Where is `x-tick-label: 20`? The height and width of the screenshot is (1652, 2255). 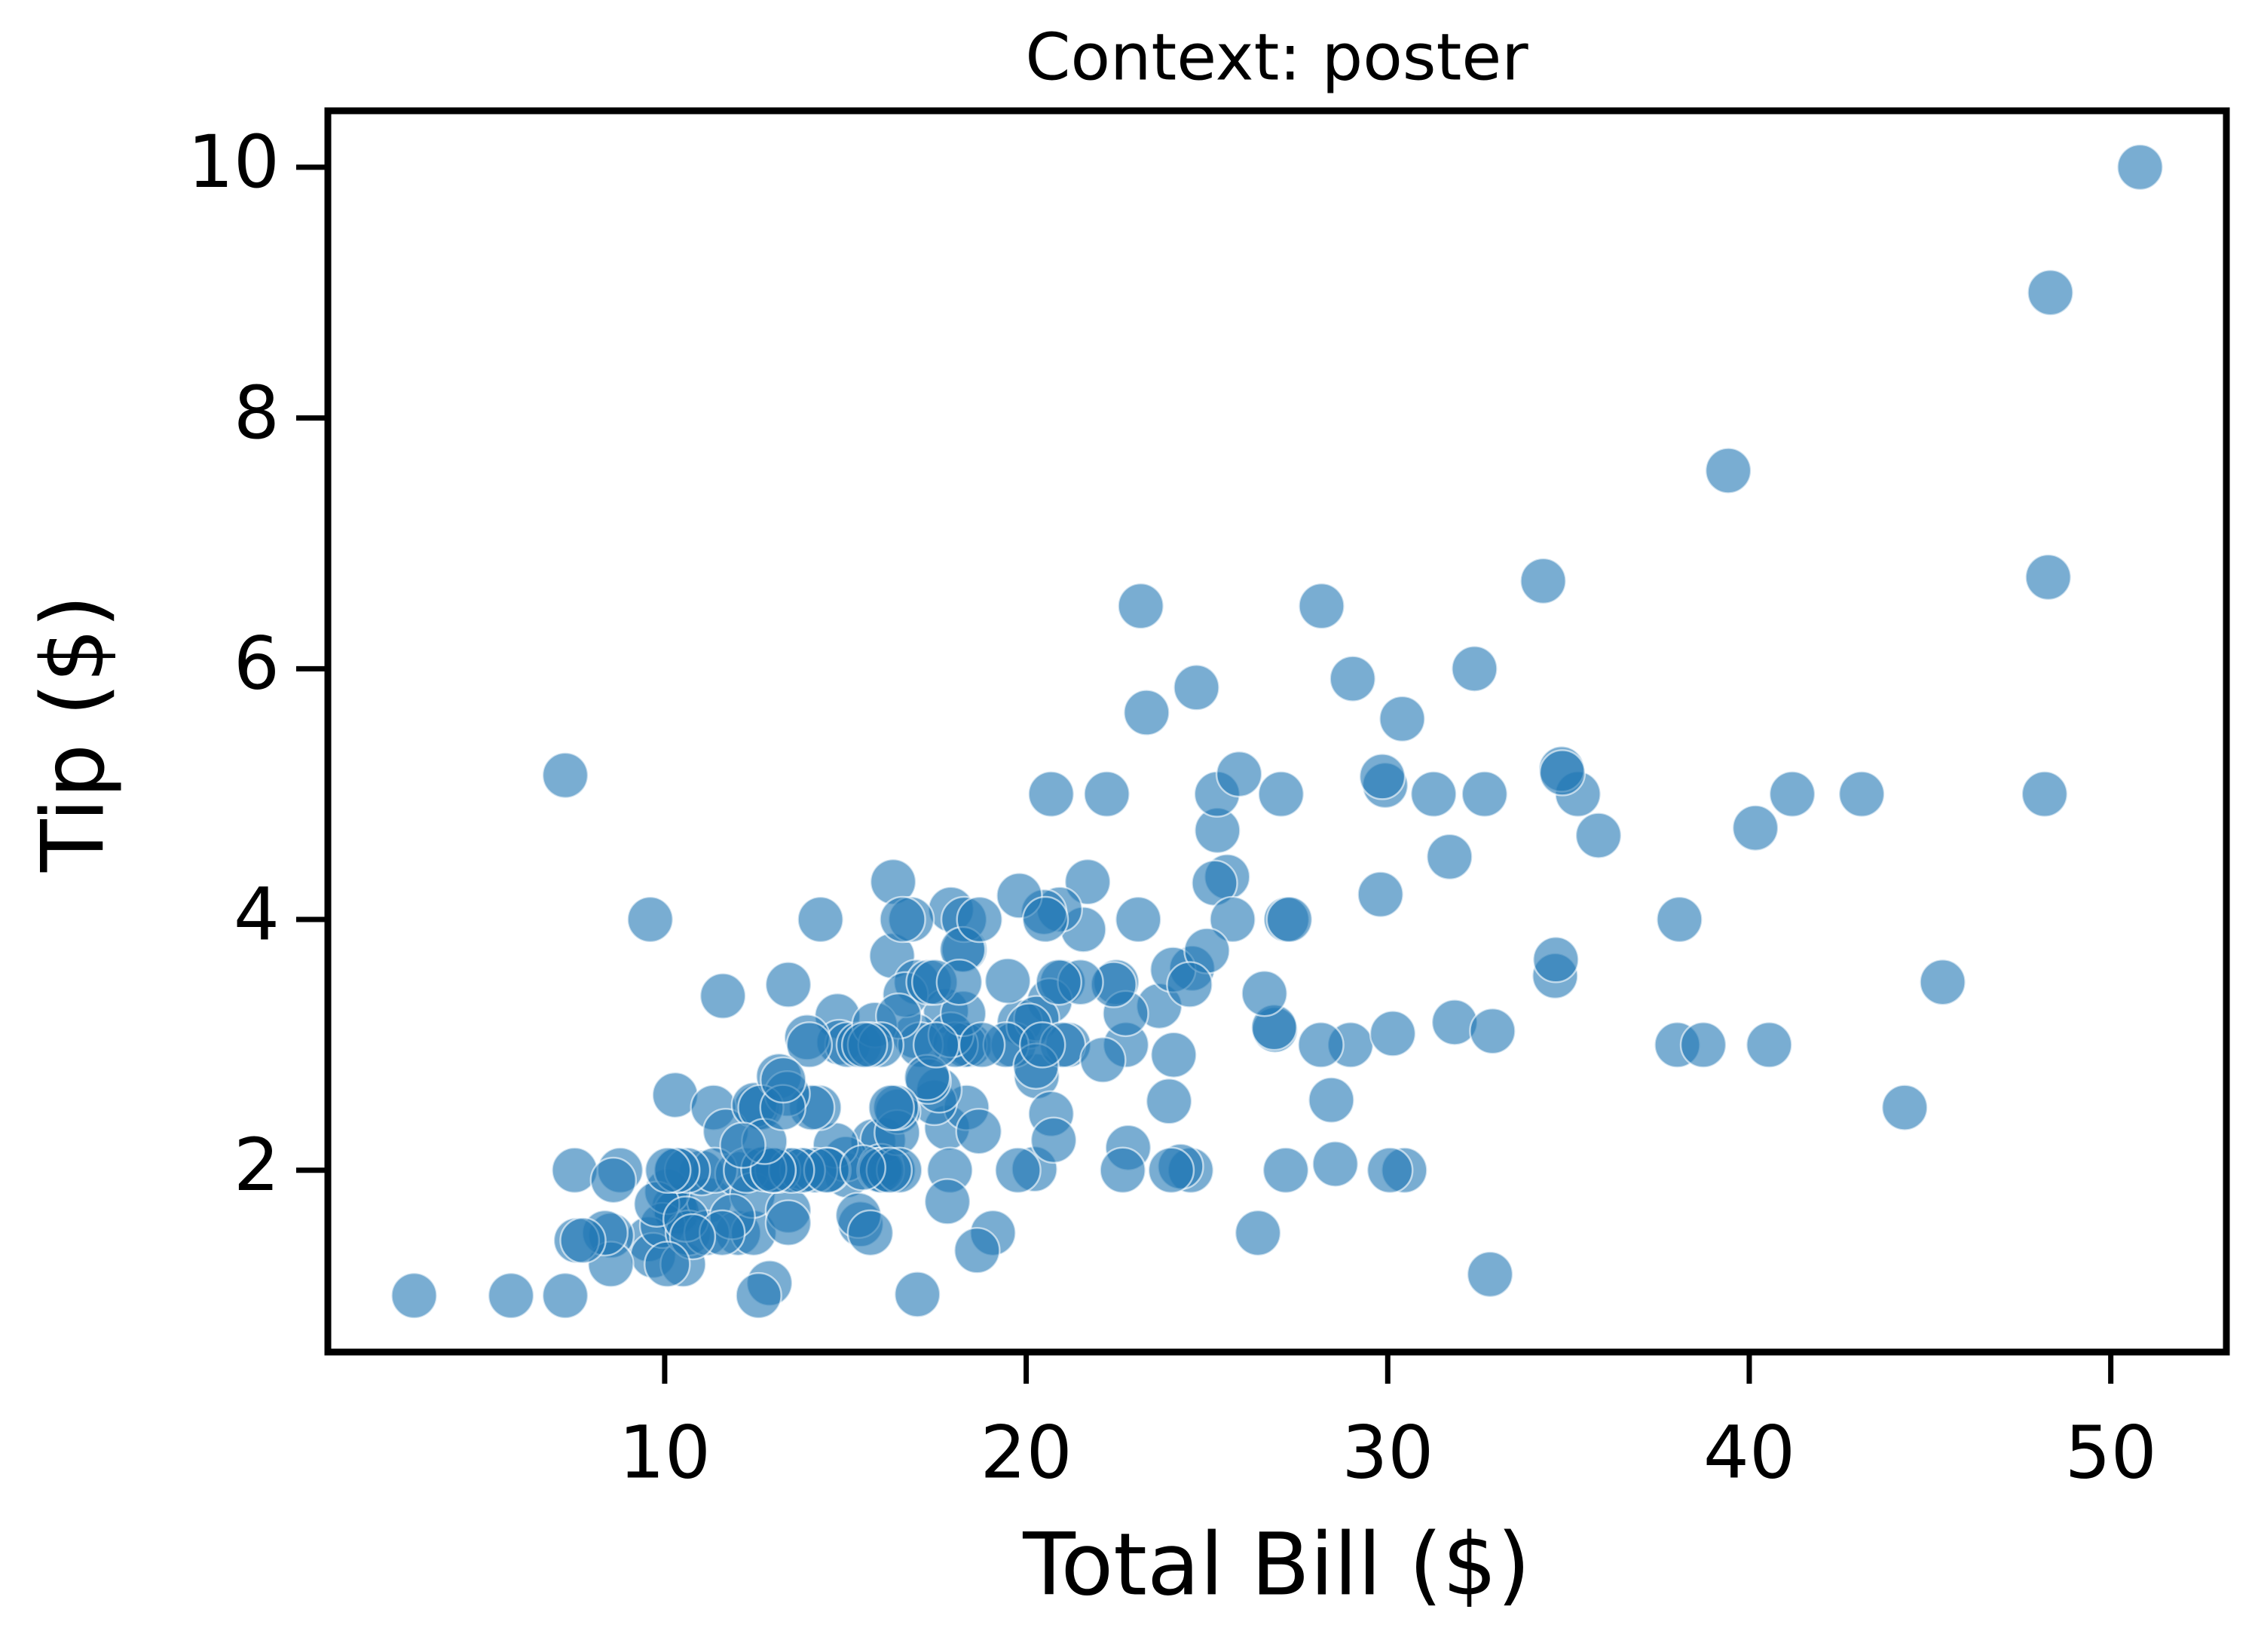
x-tick-label: 20 is located at coordinates (1026, 1452).